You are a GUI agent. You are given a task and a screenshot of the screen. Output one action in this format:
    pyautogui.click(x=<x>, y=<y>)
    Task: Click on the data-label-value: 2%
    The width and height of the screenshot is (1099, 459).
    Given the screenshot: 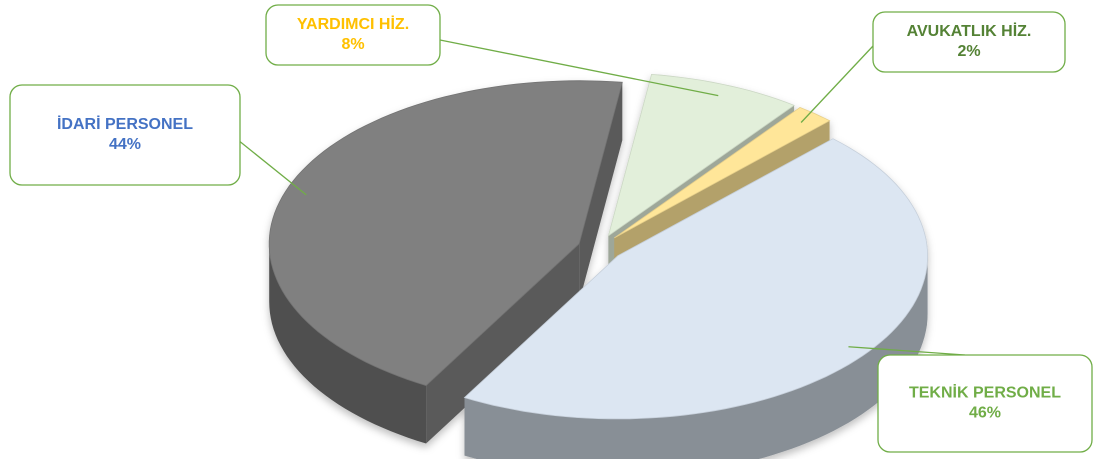 What is the action you would take?
    pyautogui.click(x=968, y=51)
    